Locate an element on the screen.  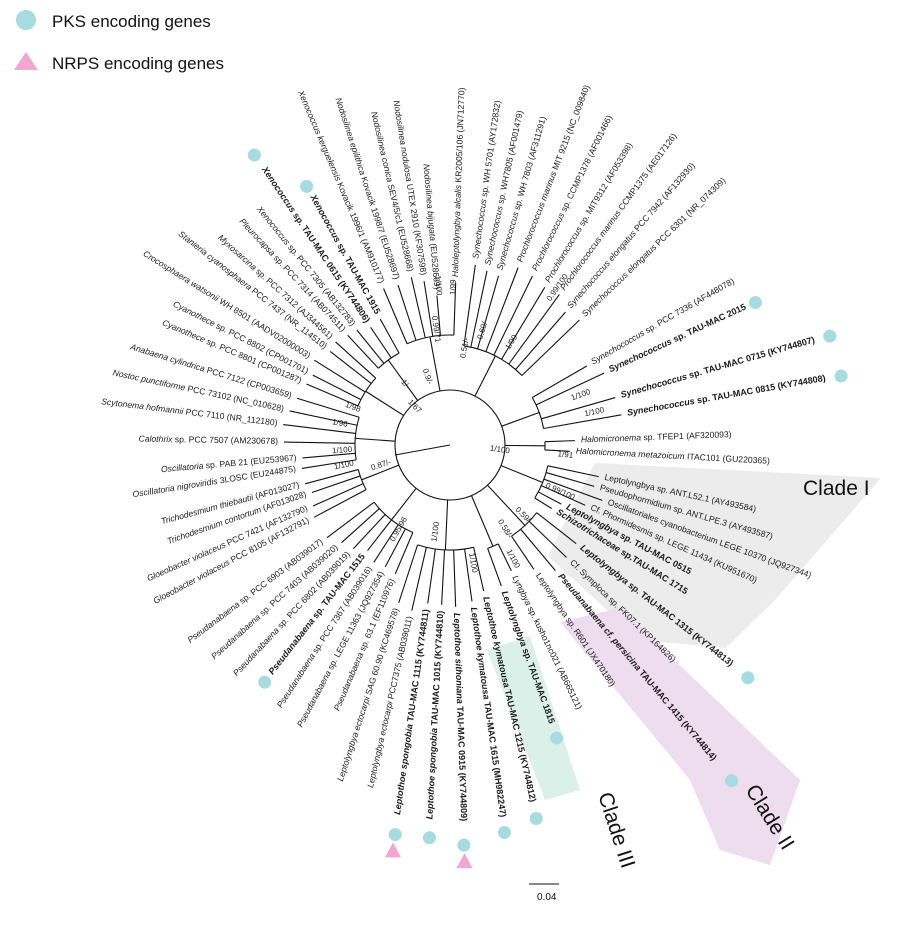
support-value: 0.99/71 is located at coordinates (436, 329).